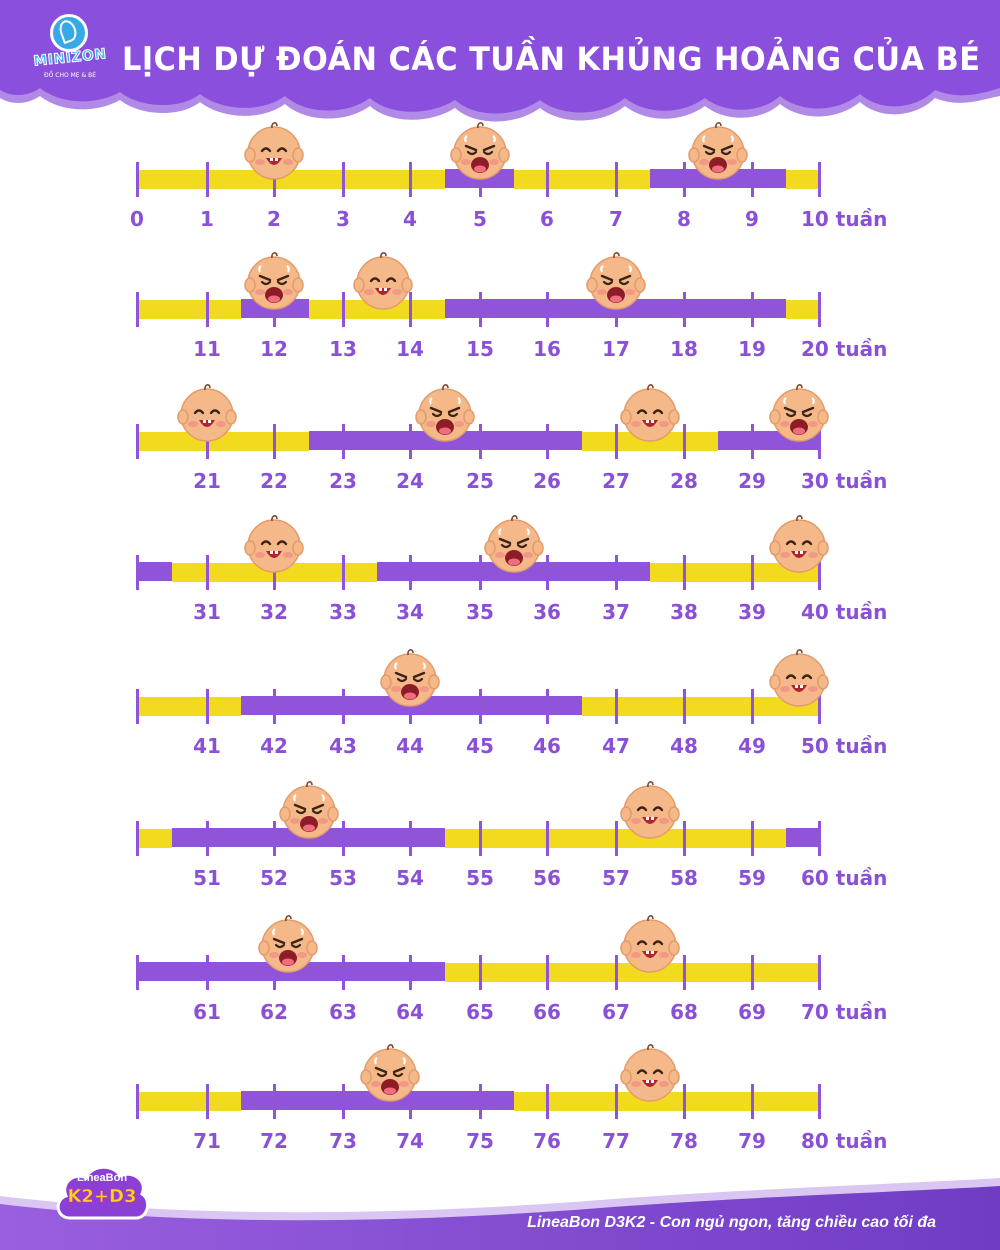  What do you see at coordinates (844, 1141) in the screenshot?
I see `week-label: 80 tuần` at bounding box center [844, 1141].